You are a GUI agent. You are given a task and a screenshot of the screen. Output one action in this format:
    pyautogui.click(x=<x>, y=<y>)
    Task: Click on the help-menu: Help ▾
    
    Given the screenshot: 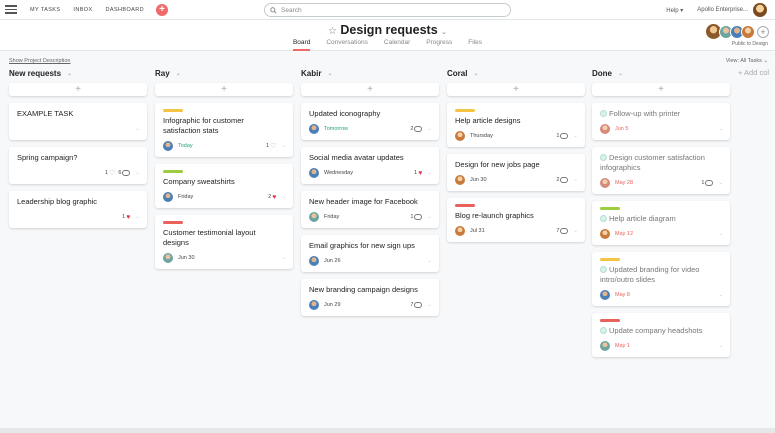 What is the action you would take?
    pyautogui.click(x=675, y=10)
    